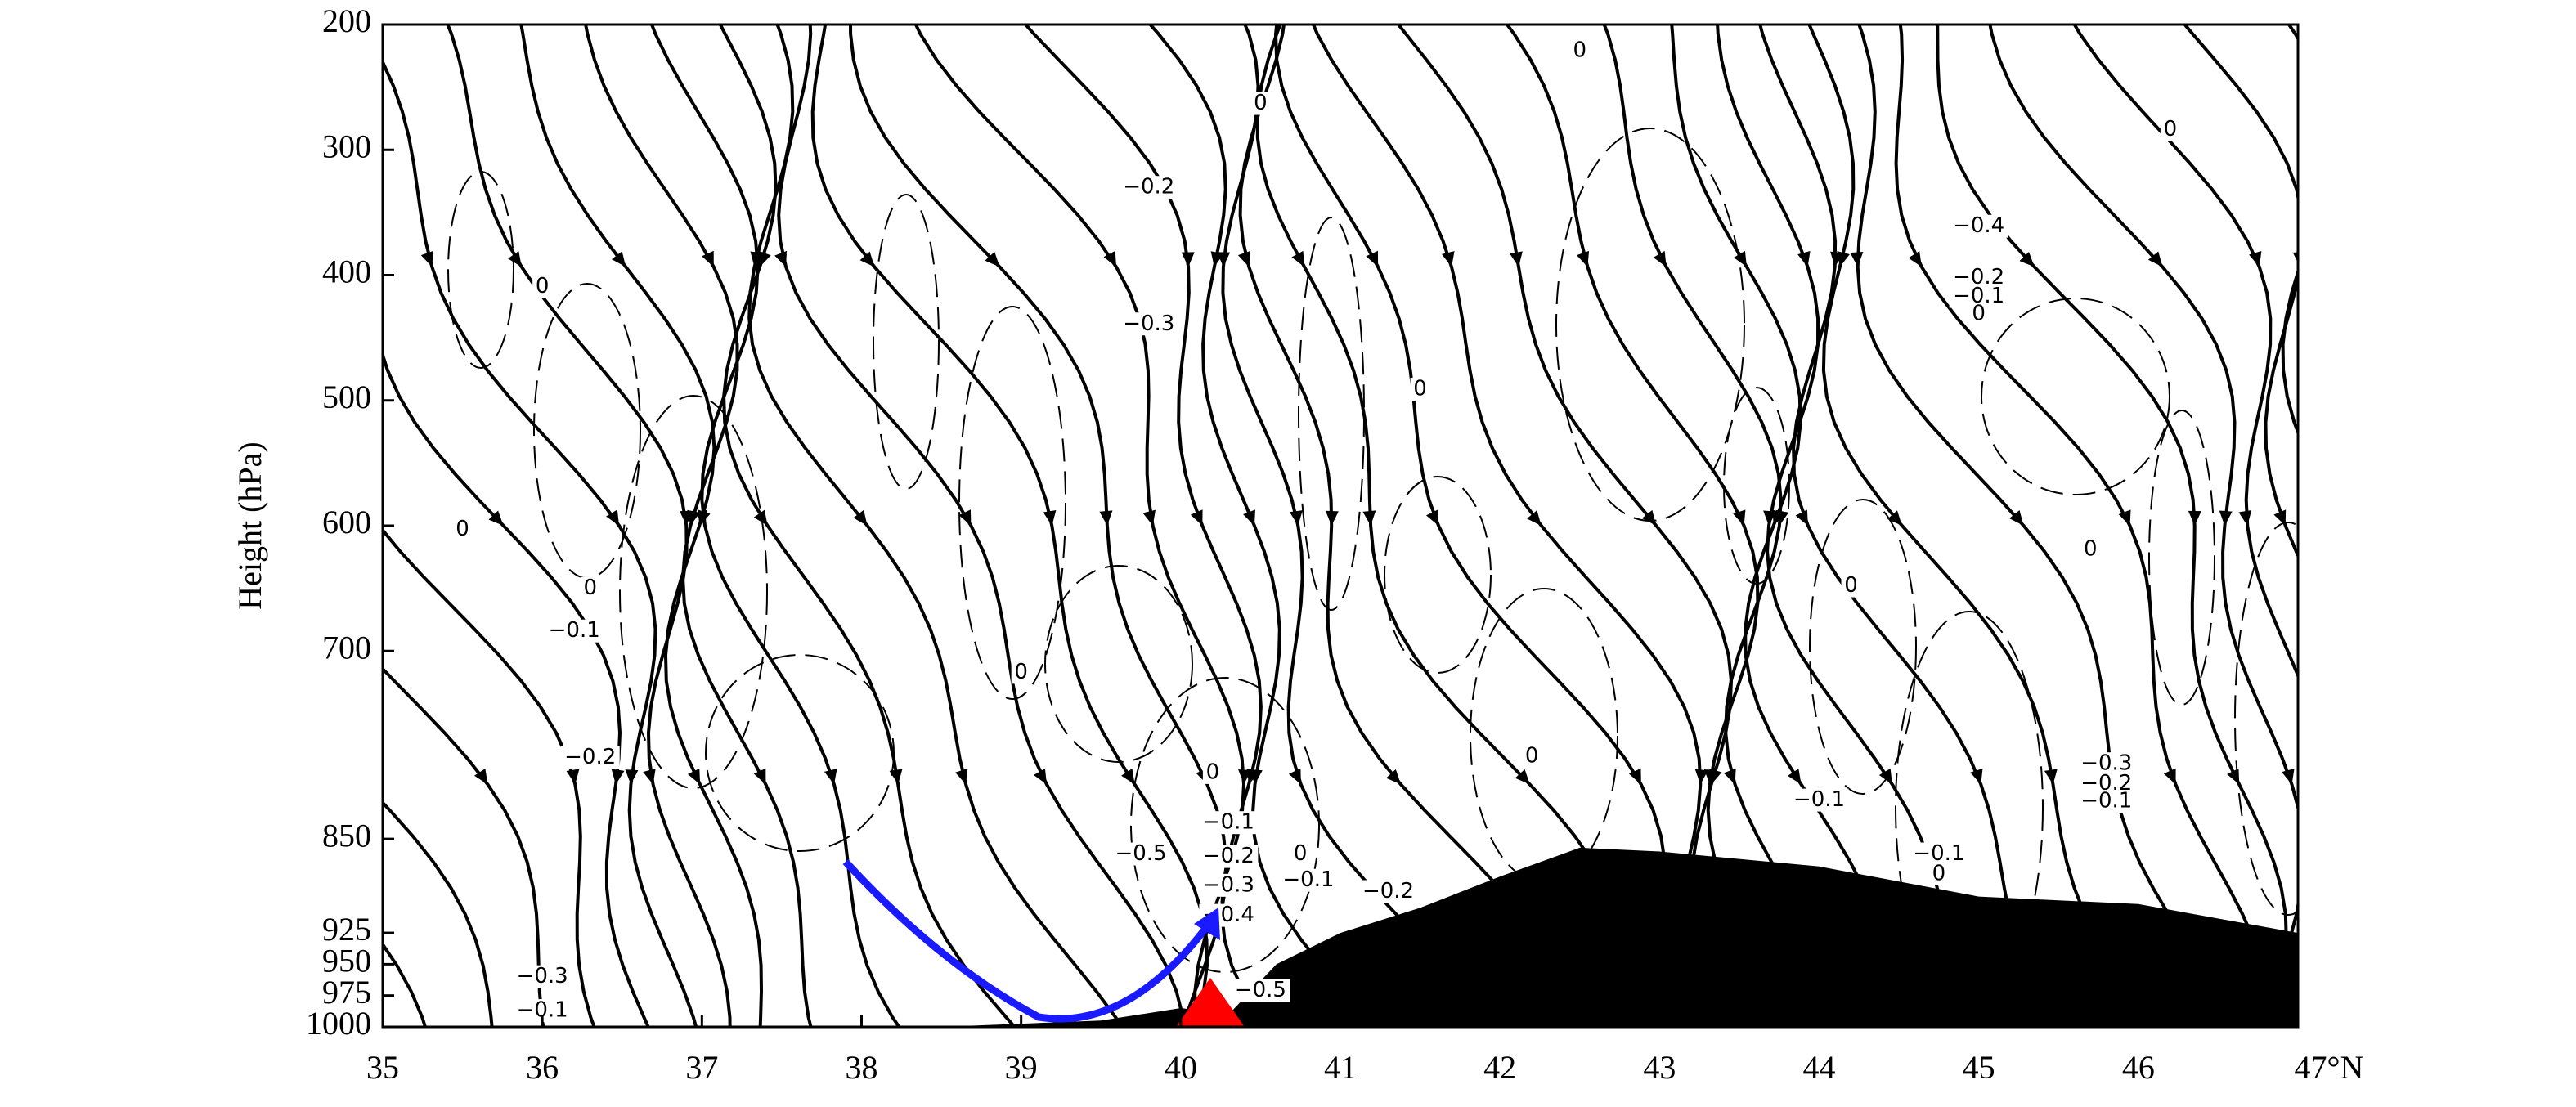 The width and height of the screenshot is (2576, 1107). What do you see at coordinates (346, 647) in the screenshot?
I see `y-tick-label: 700` at bounding box center [346, 647].